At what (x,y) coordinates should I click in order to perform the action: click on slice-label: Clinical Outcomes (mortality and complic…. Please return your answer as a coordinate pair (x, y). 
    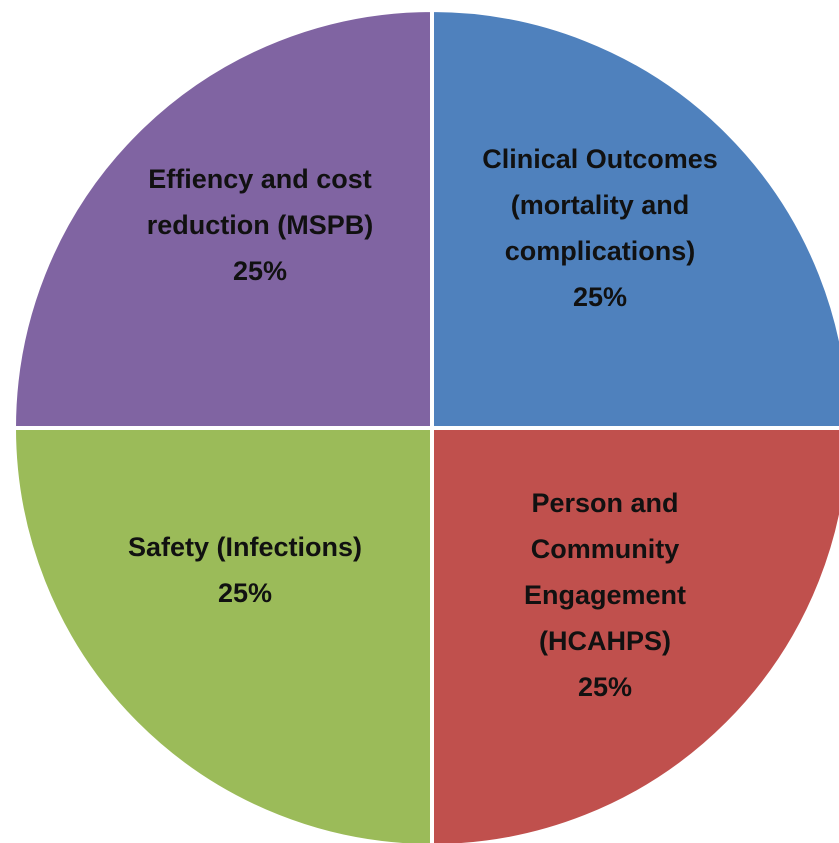
    Looking at the image, I should click on (600, 228).